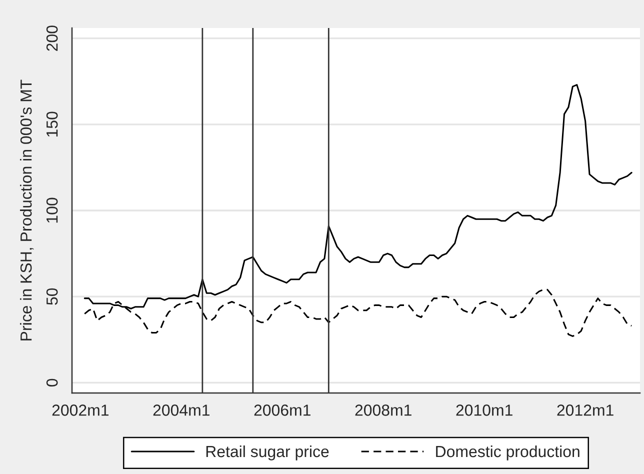 The height and width of the screenshot is (474, 644). I want to click on x-tick-label: 2006m1, so click(282, 410).